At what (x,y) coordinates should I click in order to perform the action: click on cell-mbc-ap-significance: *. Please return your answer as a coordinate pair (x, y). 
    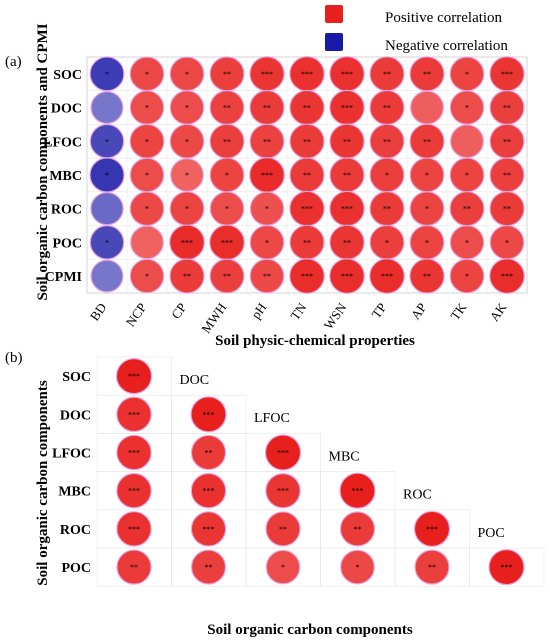
    Looking at the image, I should click on (427, 175).